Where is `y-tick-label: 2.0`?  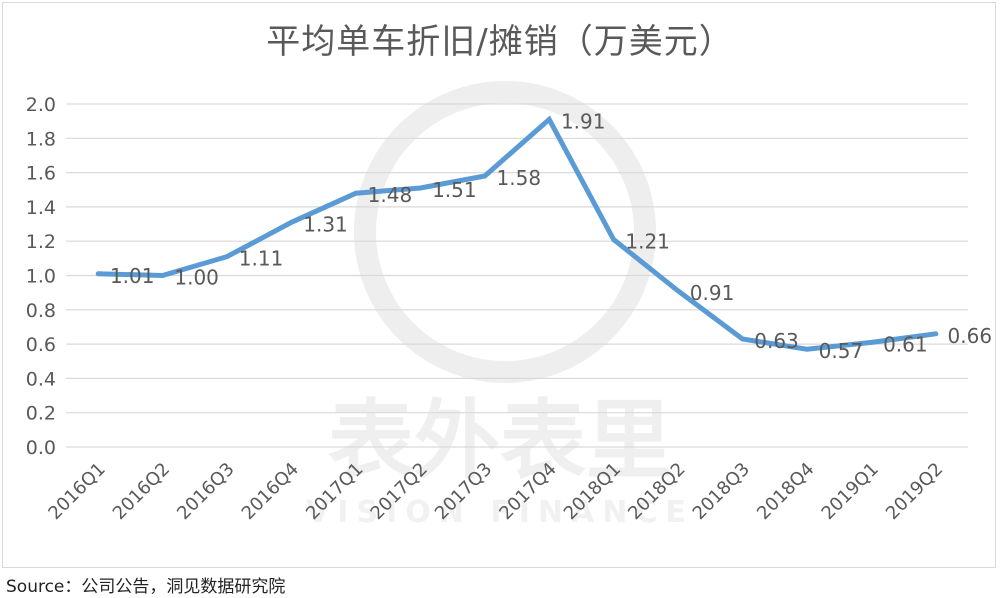 y-tick-label: 2.0 is located at coordinates (41, 105).